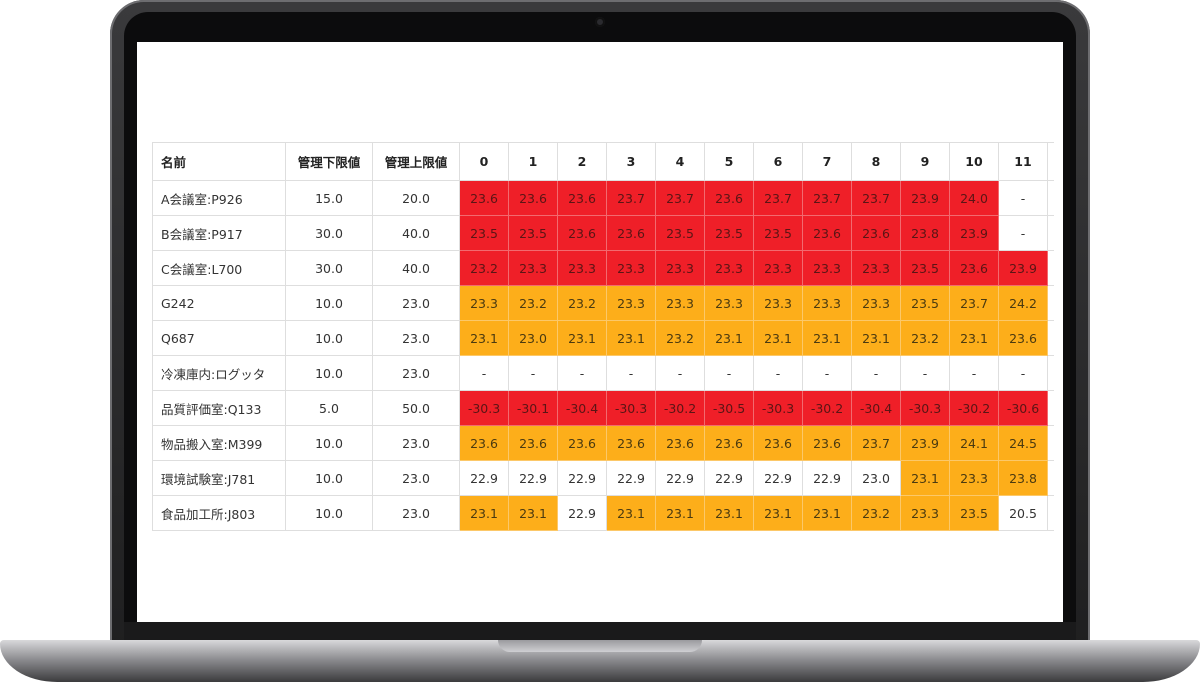 This screenshot has height=689, width=1200. Describe the element at coordinates (416, 408) in the screenshot. I see `row-upper-limit: 50.0` at that location.